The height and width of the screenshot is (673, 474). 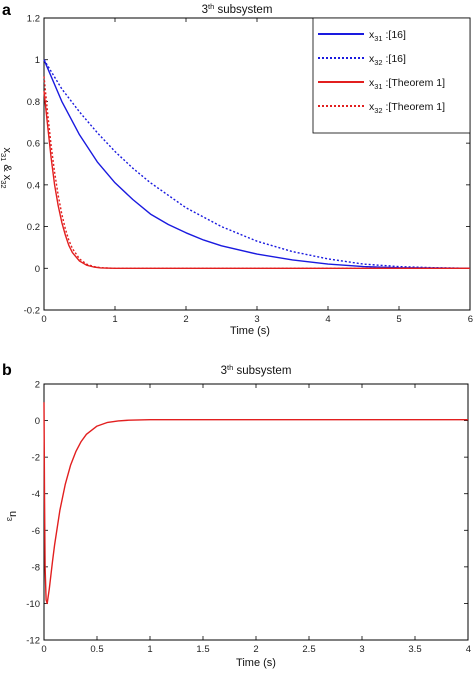 What do you see at coordinates (185, 319) in the screenshot?
I see `panel-a-x-tick-label: 2` at bounding box center [185, 319].